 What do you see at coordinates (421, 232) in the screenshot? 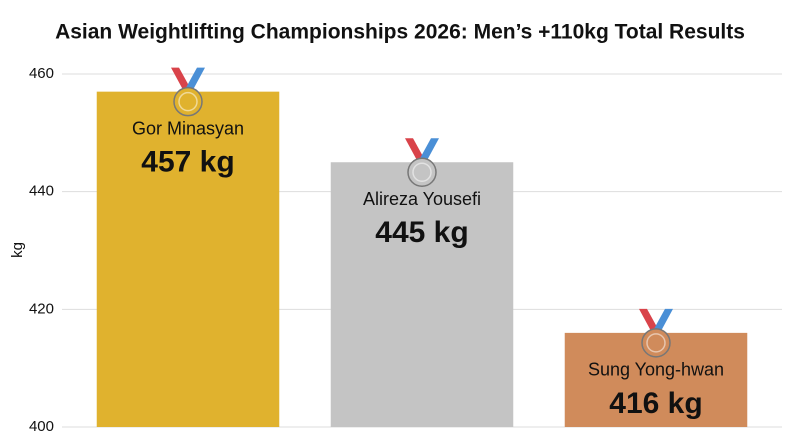
I see `bar-value-label: 445 kg` at bounding box center [421, 232].